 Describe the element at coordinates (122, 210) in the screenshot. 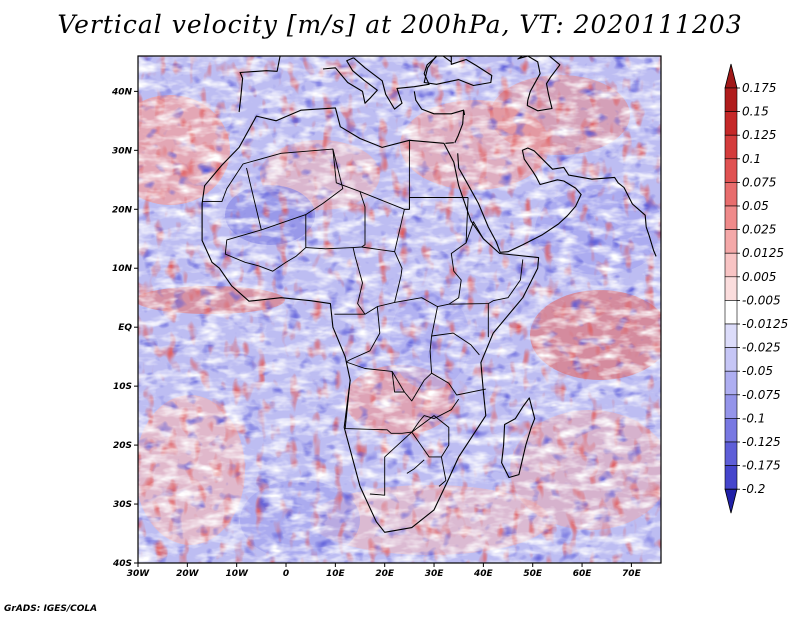

I see `lat-tick-label: 20N` at that location.